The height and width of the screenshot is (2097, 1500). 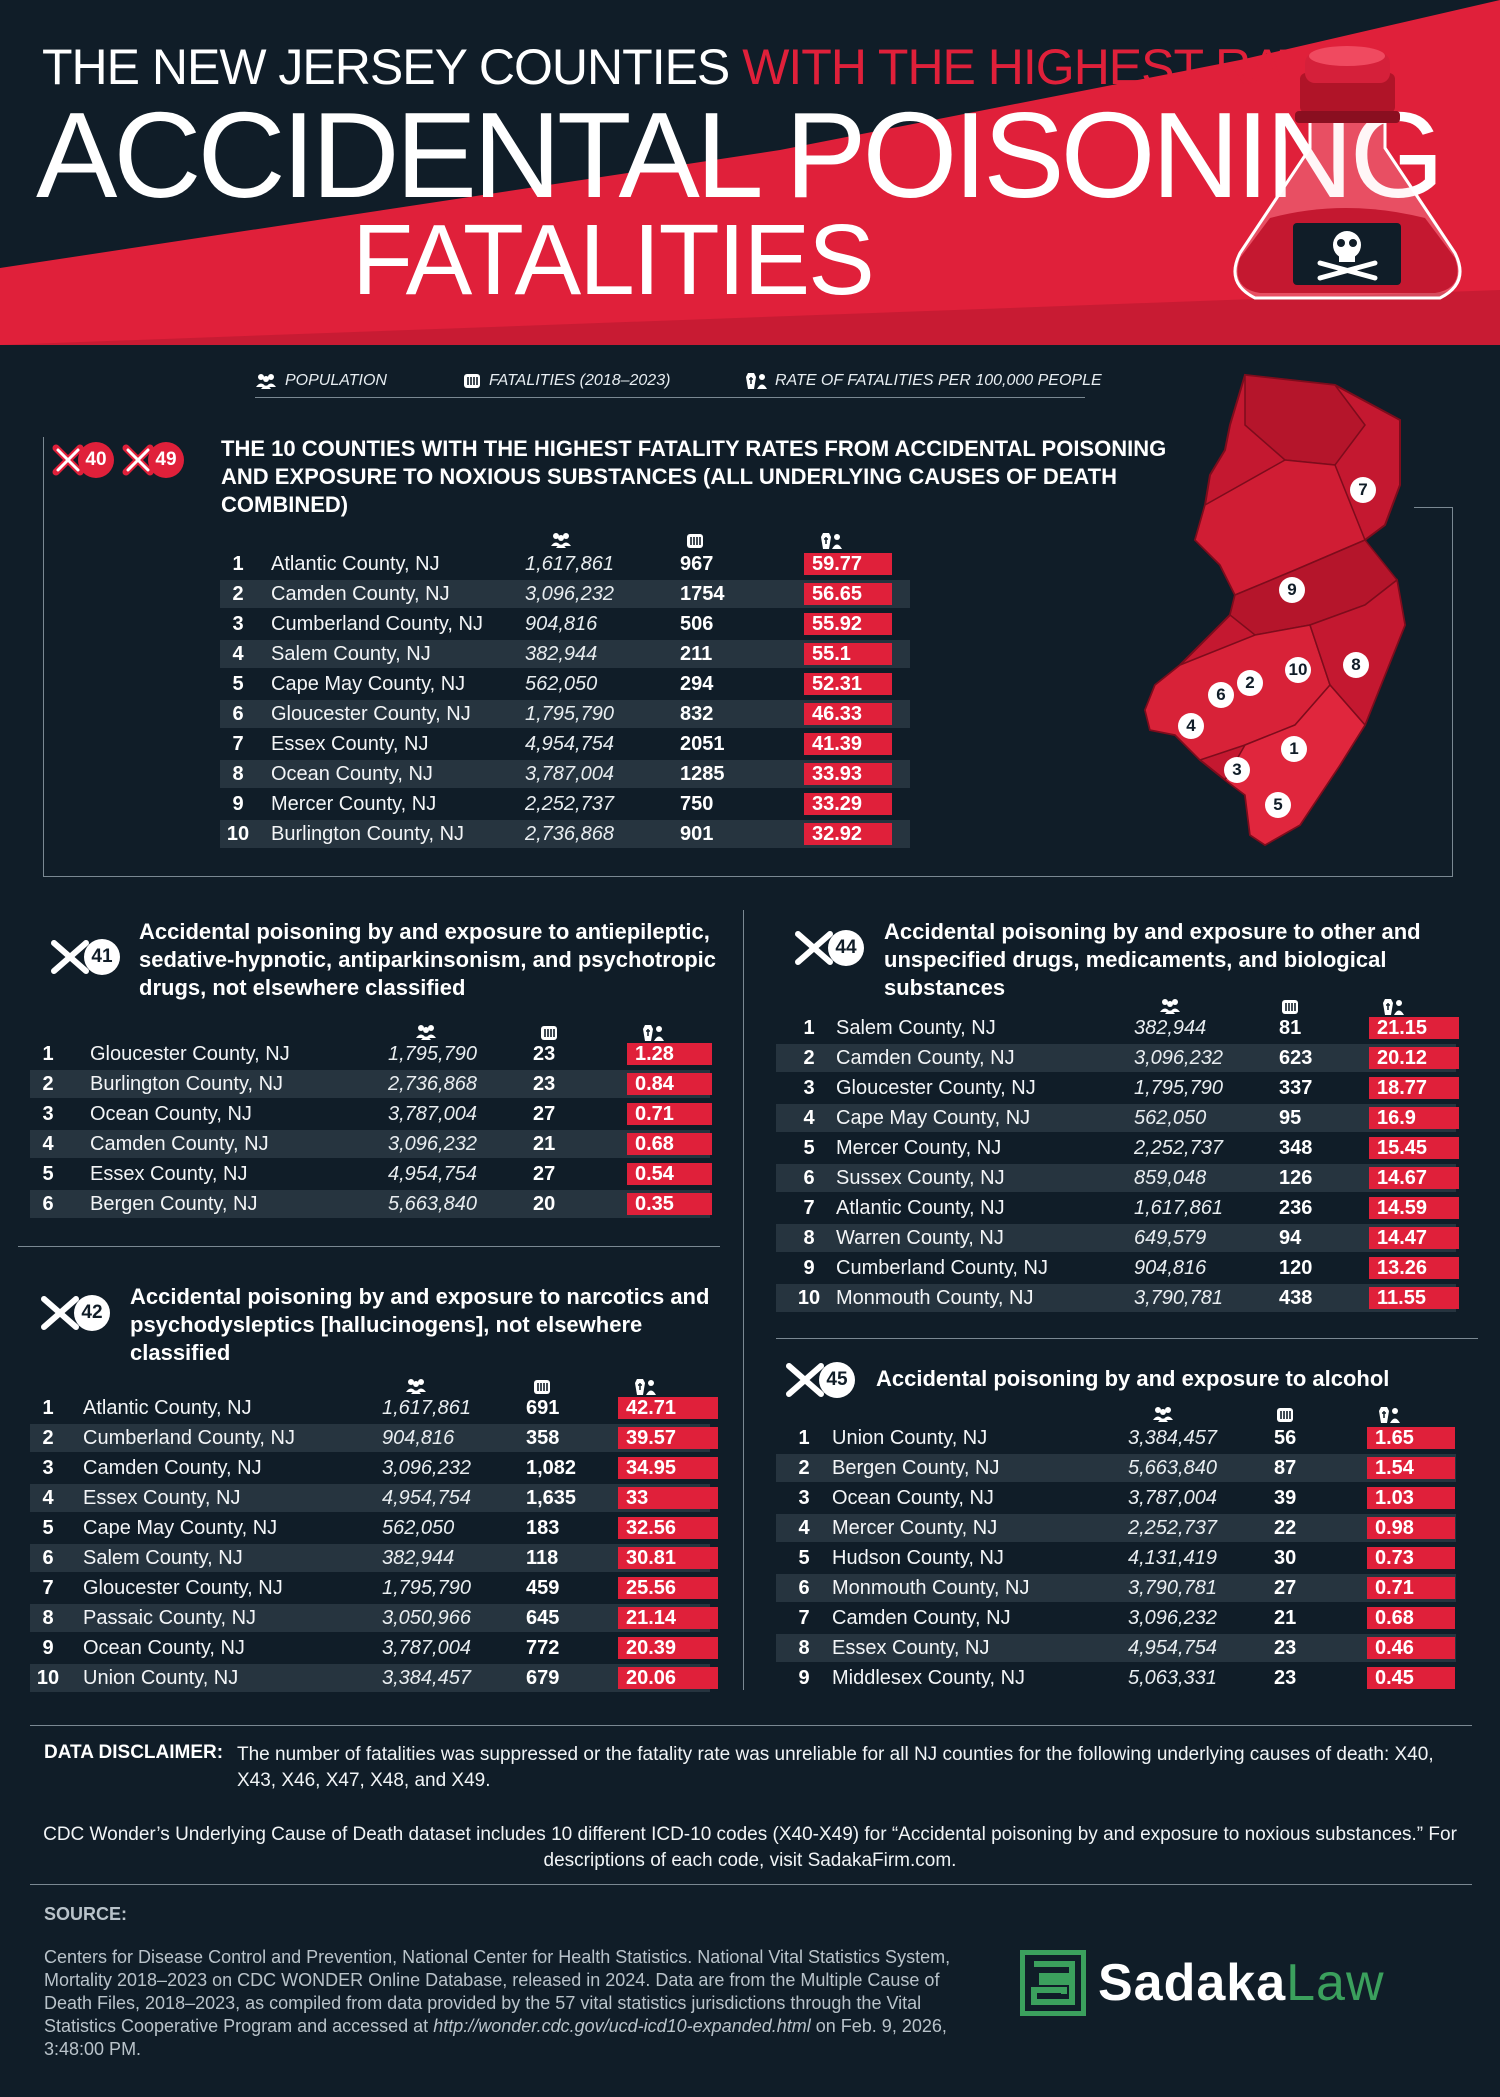 I want to click on county-cell: Gloucester County, NJ, so click(x=190, y=1054).